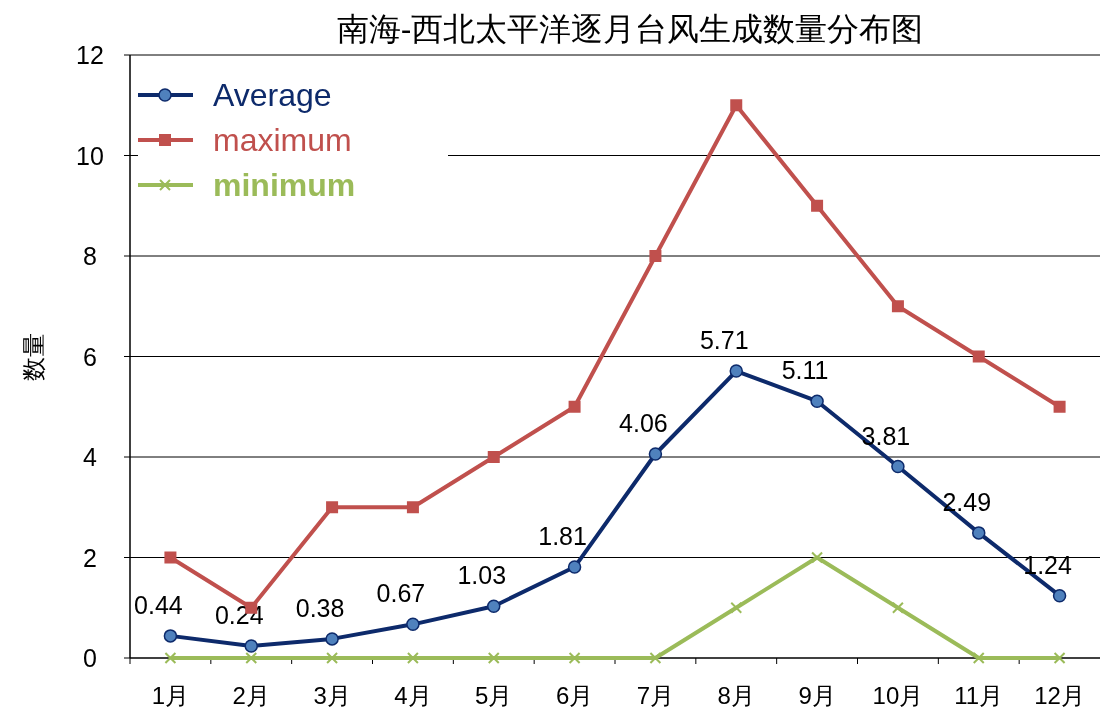  What do you see at coordinates (251, 695) in the screenshot?
I see `x-tick-label: 2月` at bounding box center [251, 695].